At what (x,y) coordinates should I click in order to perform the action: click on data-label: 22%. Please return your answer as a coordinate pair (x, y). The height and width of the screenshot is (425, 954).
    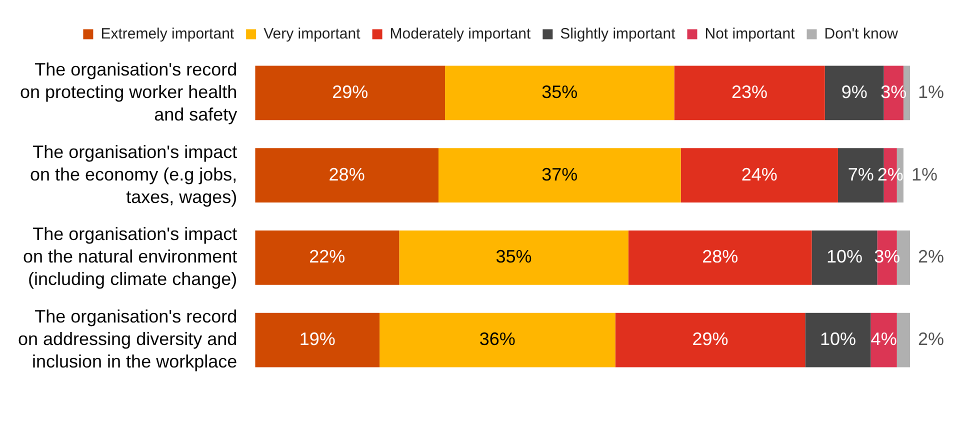
    Looking at the image, I should click on (327, 256).